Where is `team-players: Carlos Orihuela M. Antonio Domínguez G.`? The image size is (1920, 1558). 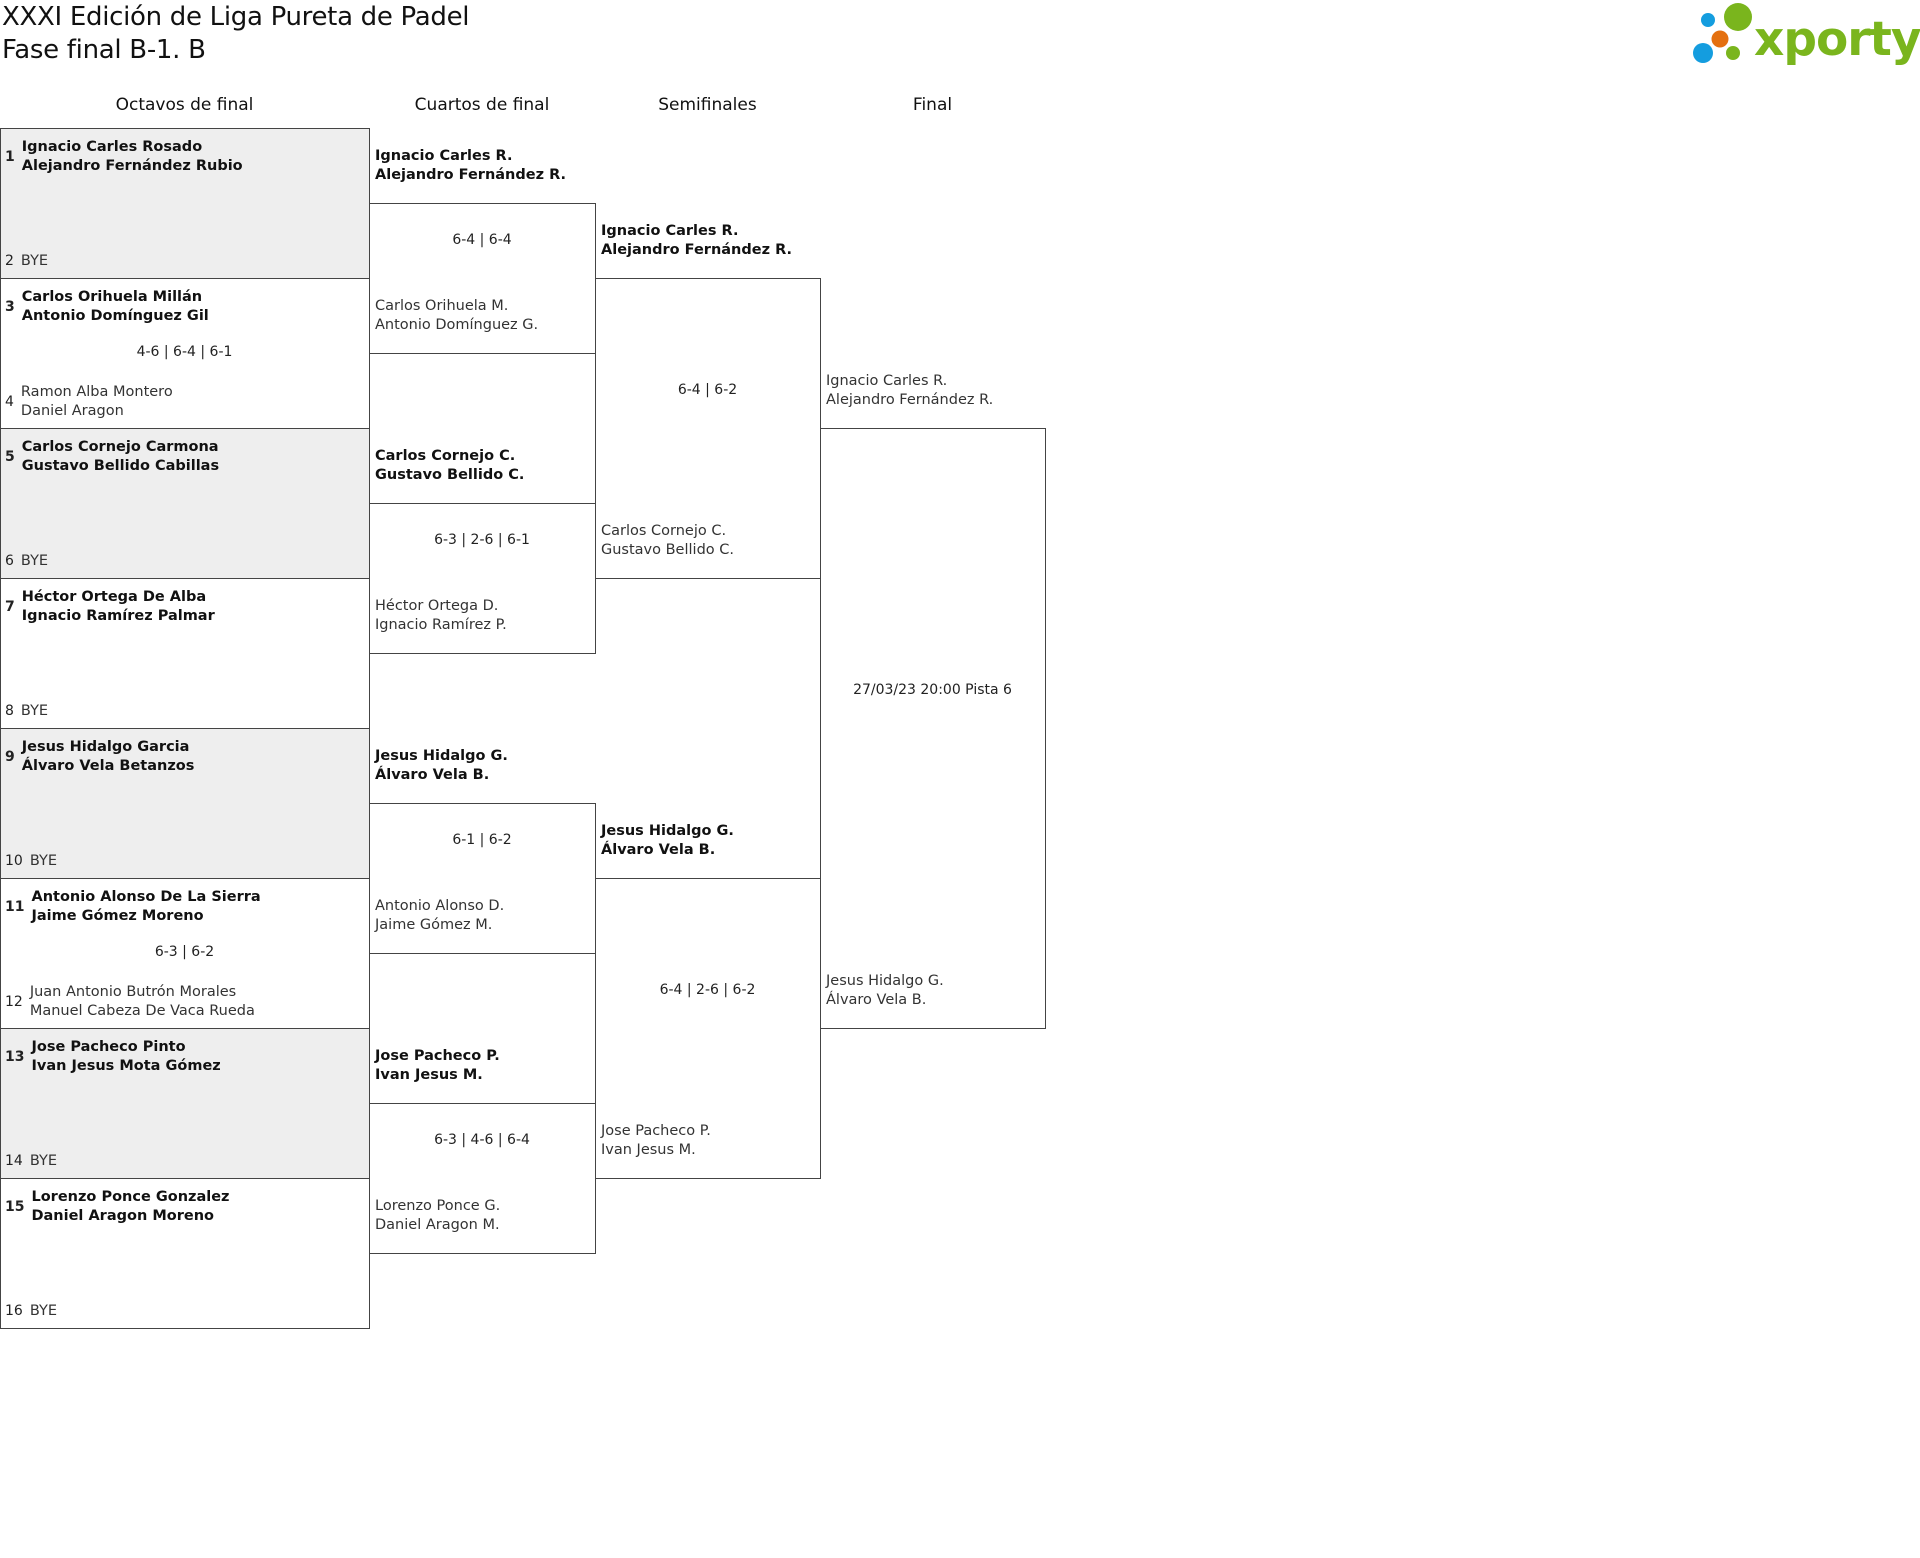
team-players: Carlos Orihuela M. Antonio Domínguez G. is located at coordinates (456, 316).